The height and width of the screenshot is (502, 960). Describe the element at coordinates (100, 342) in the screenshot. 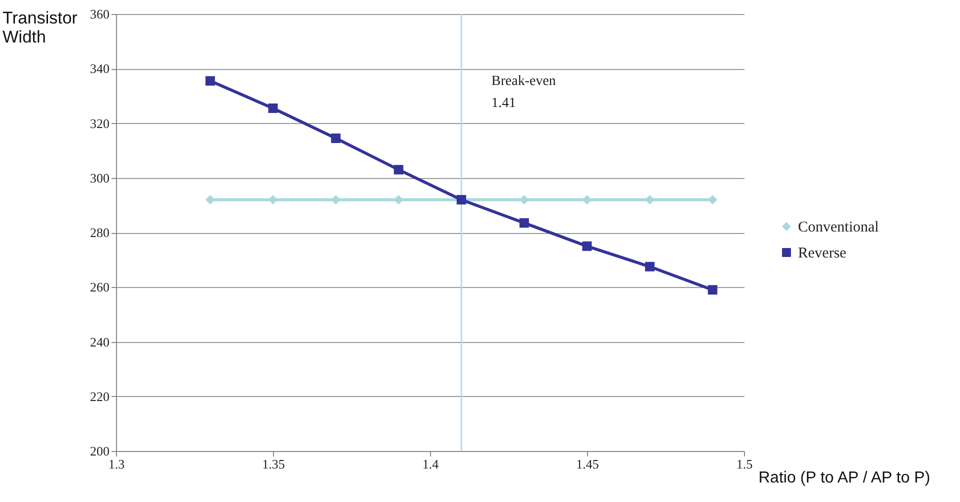

I see `y-tick-label: 240` at that location.